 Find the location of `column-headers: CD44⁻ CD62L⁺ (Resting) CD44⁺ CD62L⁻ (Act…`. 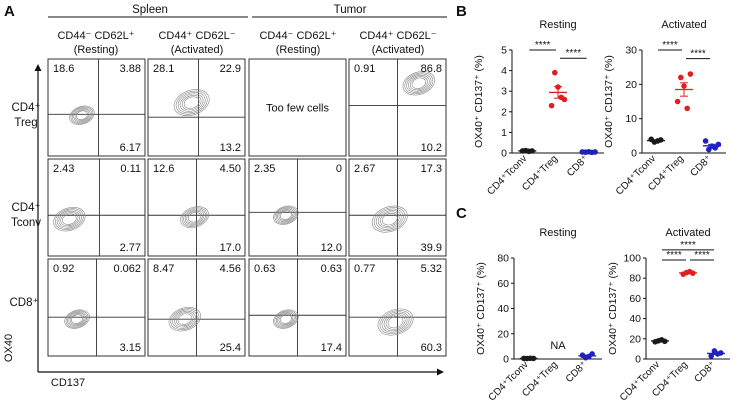

column-headers: CD44⁻ CD62L⁺ (Resting) CD44⁺ CD62L⁻ (Act… is located at coordinates (246, 43).